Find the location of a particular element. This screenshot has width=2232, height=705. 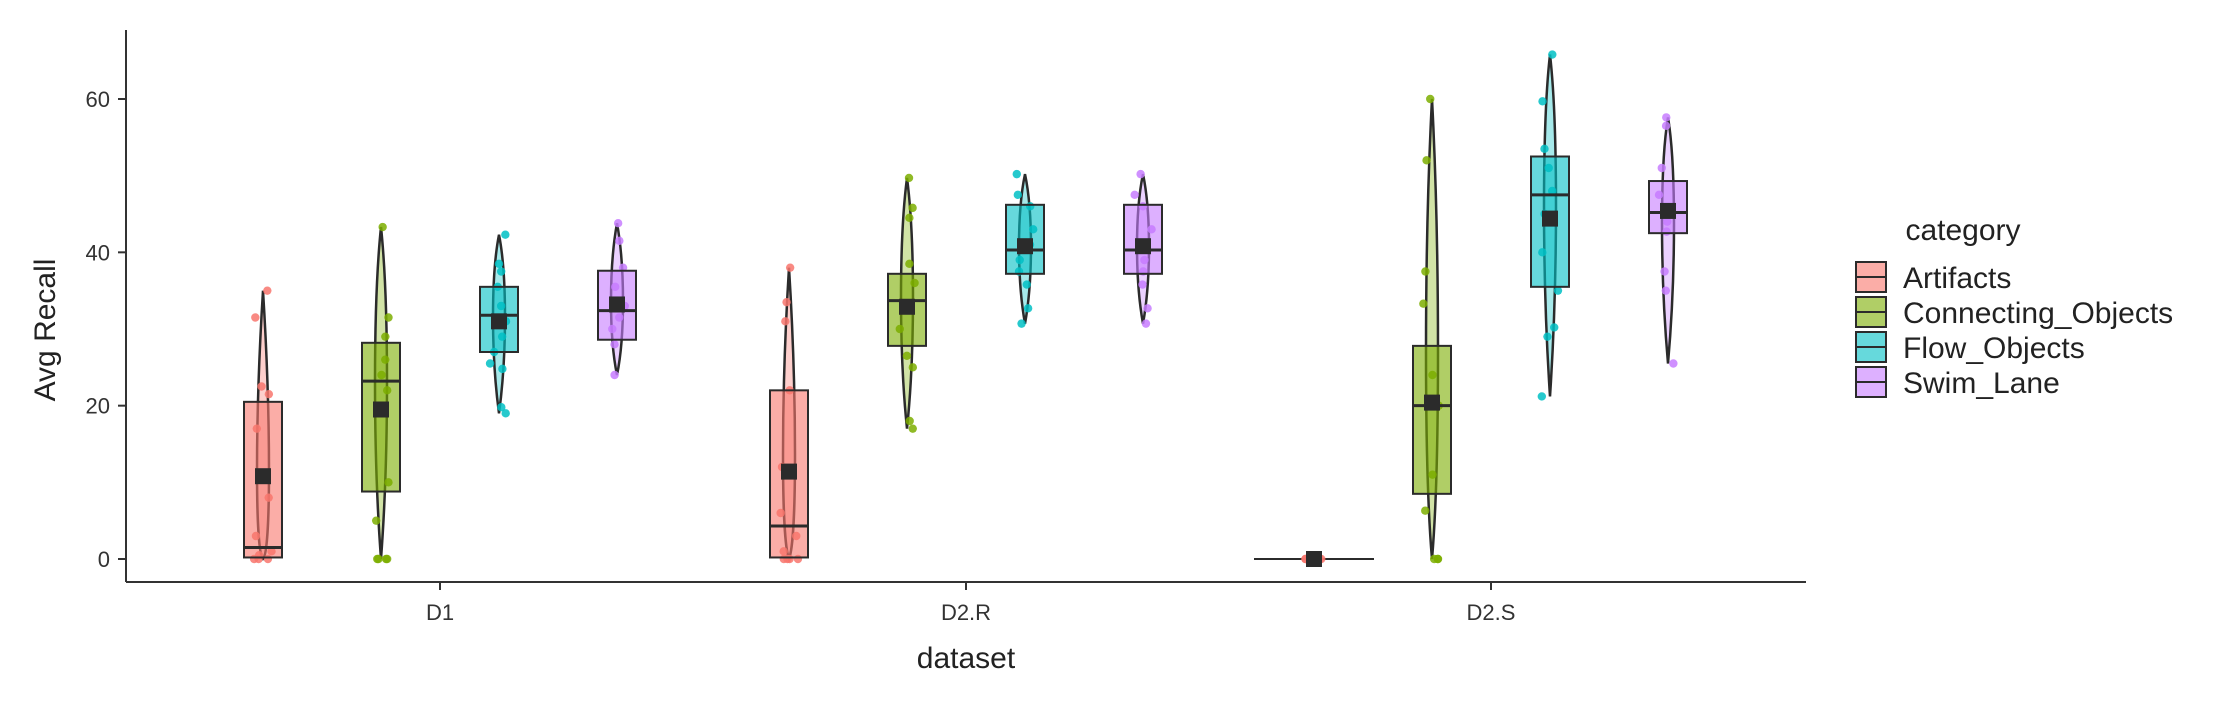

box-swim-lane-d1 is located at coordinates (617, 299).